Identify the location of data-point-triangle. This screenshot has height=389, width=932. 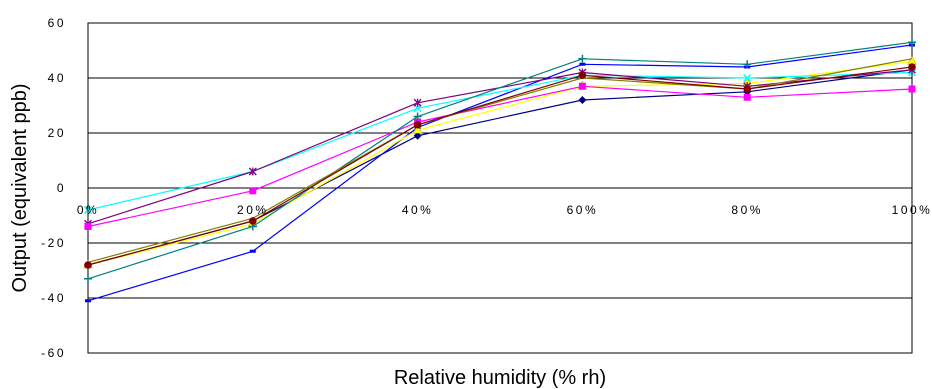
(417, 129).